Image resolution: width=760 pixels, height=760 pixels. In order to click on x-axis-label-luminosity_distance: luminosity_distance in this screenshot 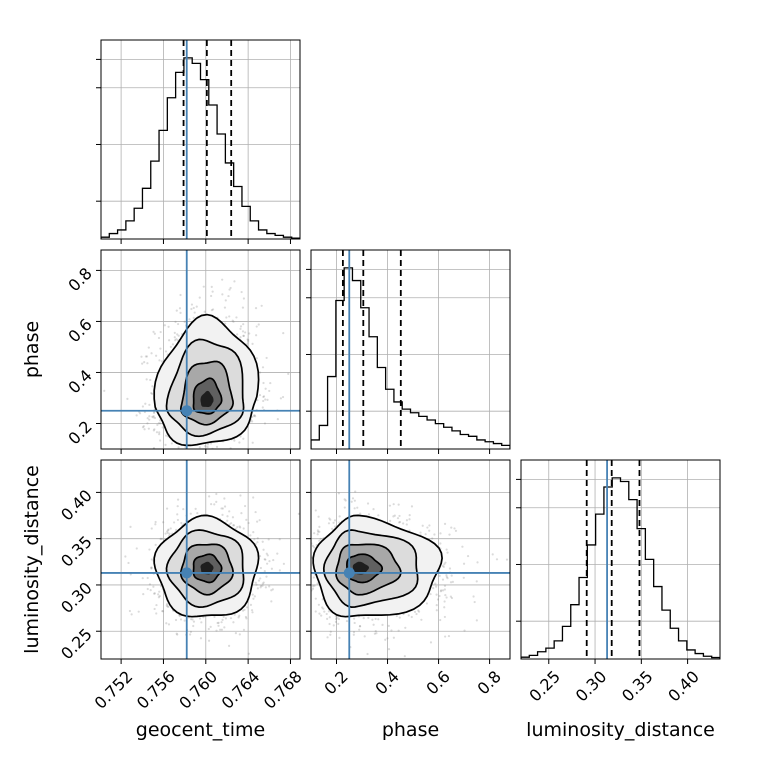, I will do `click(620, 730)`.